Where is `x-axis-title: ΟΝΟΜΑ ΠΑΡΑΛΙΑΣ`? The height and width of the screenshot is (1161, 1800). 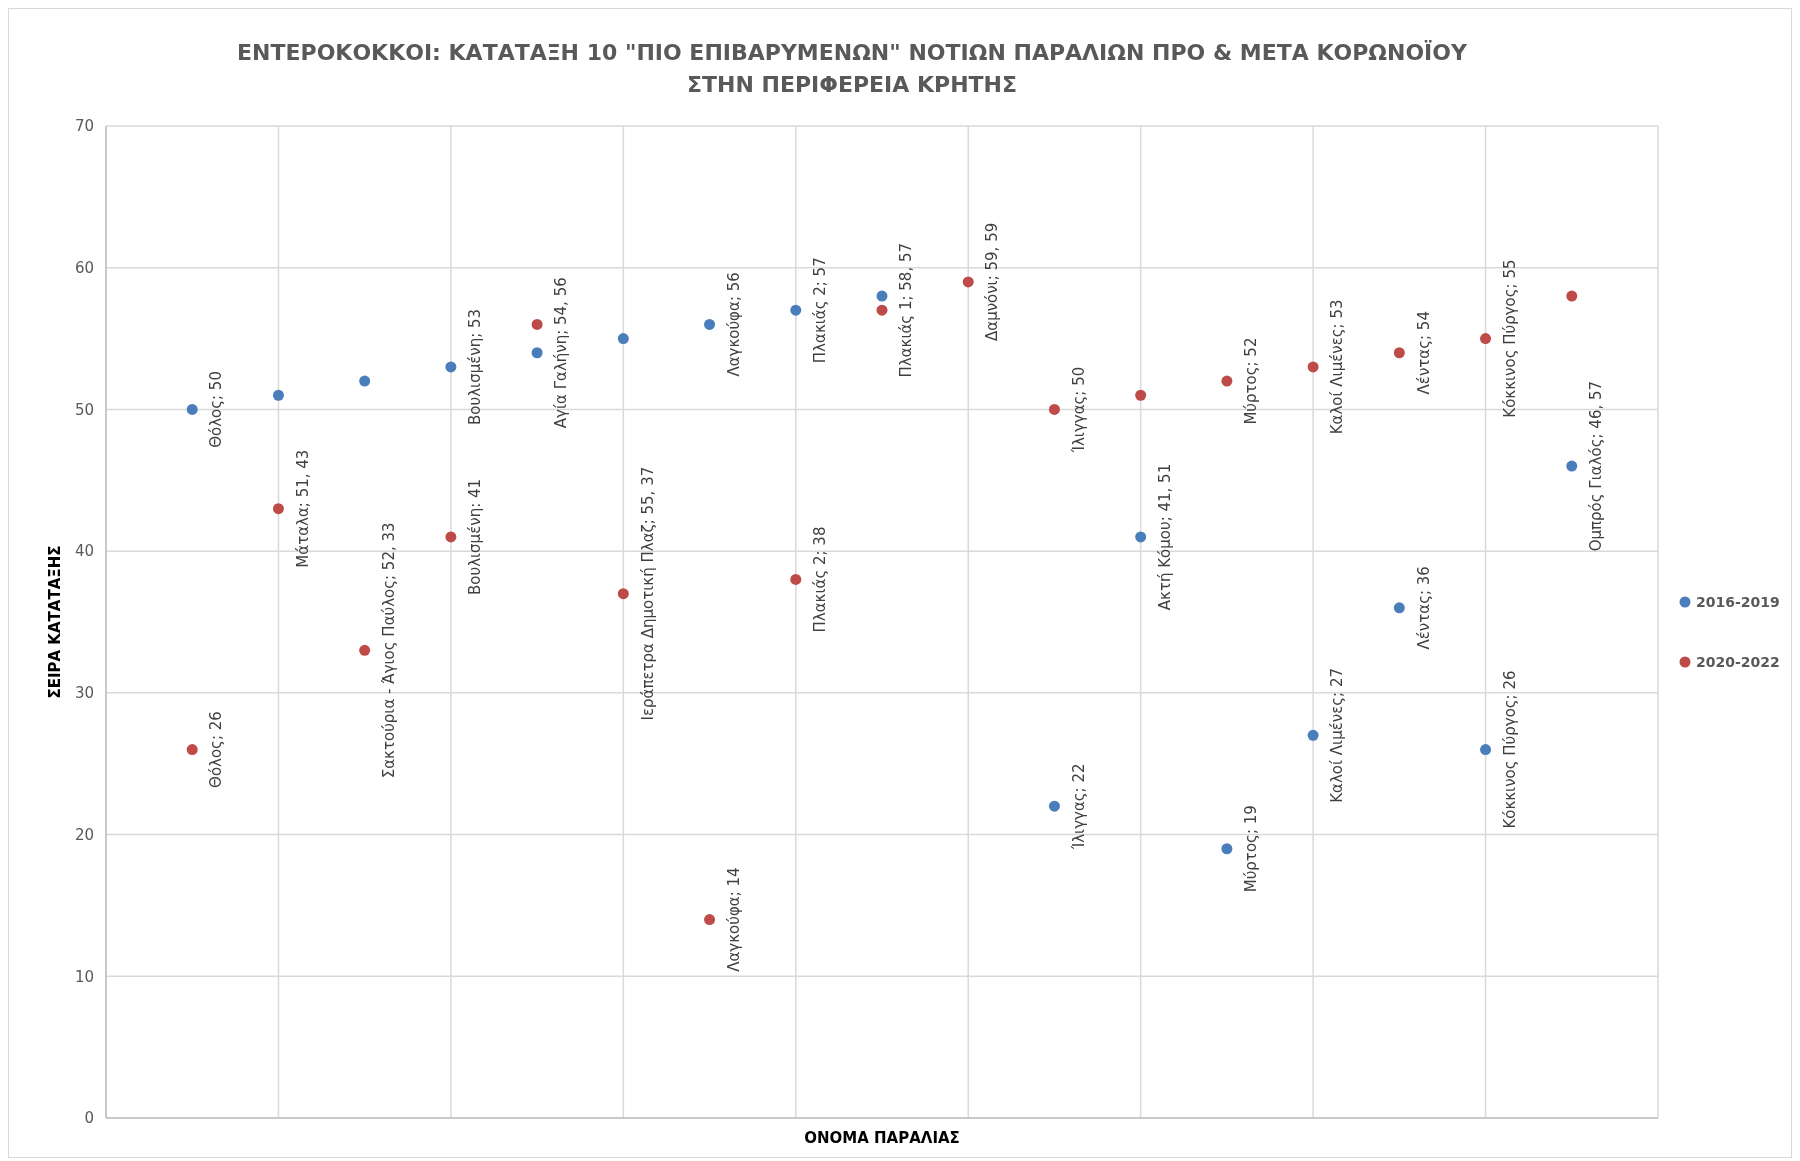
x-axis-title: ΟΝΟΜΑ ΠΑΡΑΛΙΑΣ is located at coordinates (882, 1138).